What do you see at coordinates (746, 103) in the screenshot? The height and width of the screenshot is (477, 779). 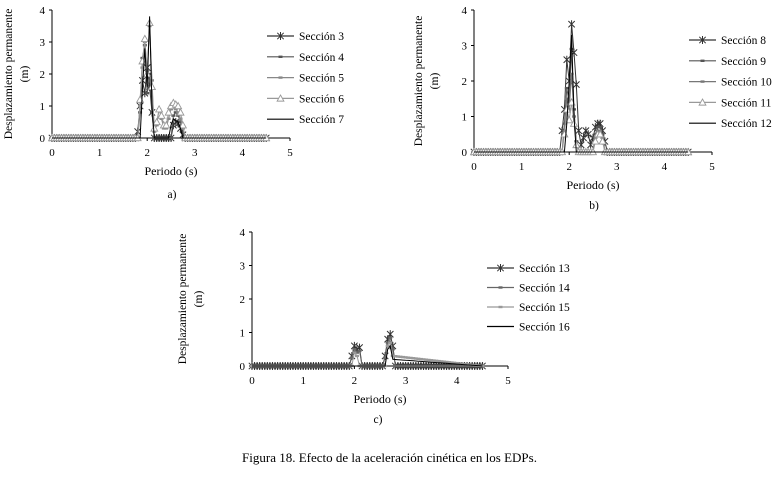 I see `legend-label: Sección 11` at bounding box center [746, 103].